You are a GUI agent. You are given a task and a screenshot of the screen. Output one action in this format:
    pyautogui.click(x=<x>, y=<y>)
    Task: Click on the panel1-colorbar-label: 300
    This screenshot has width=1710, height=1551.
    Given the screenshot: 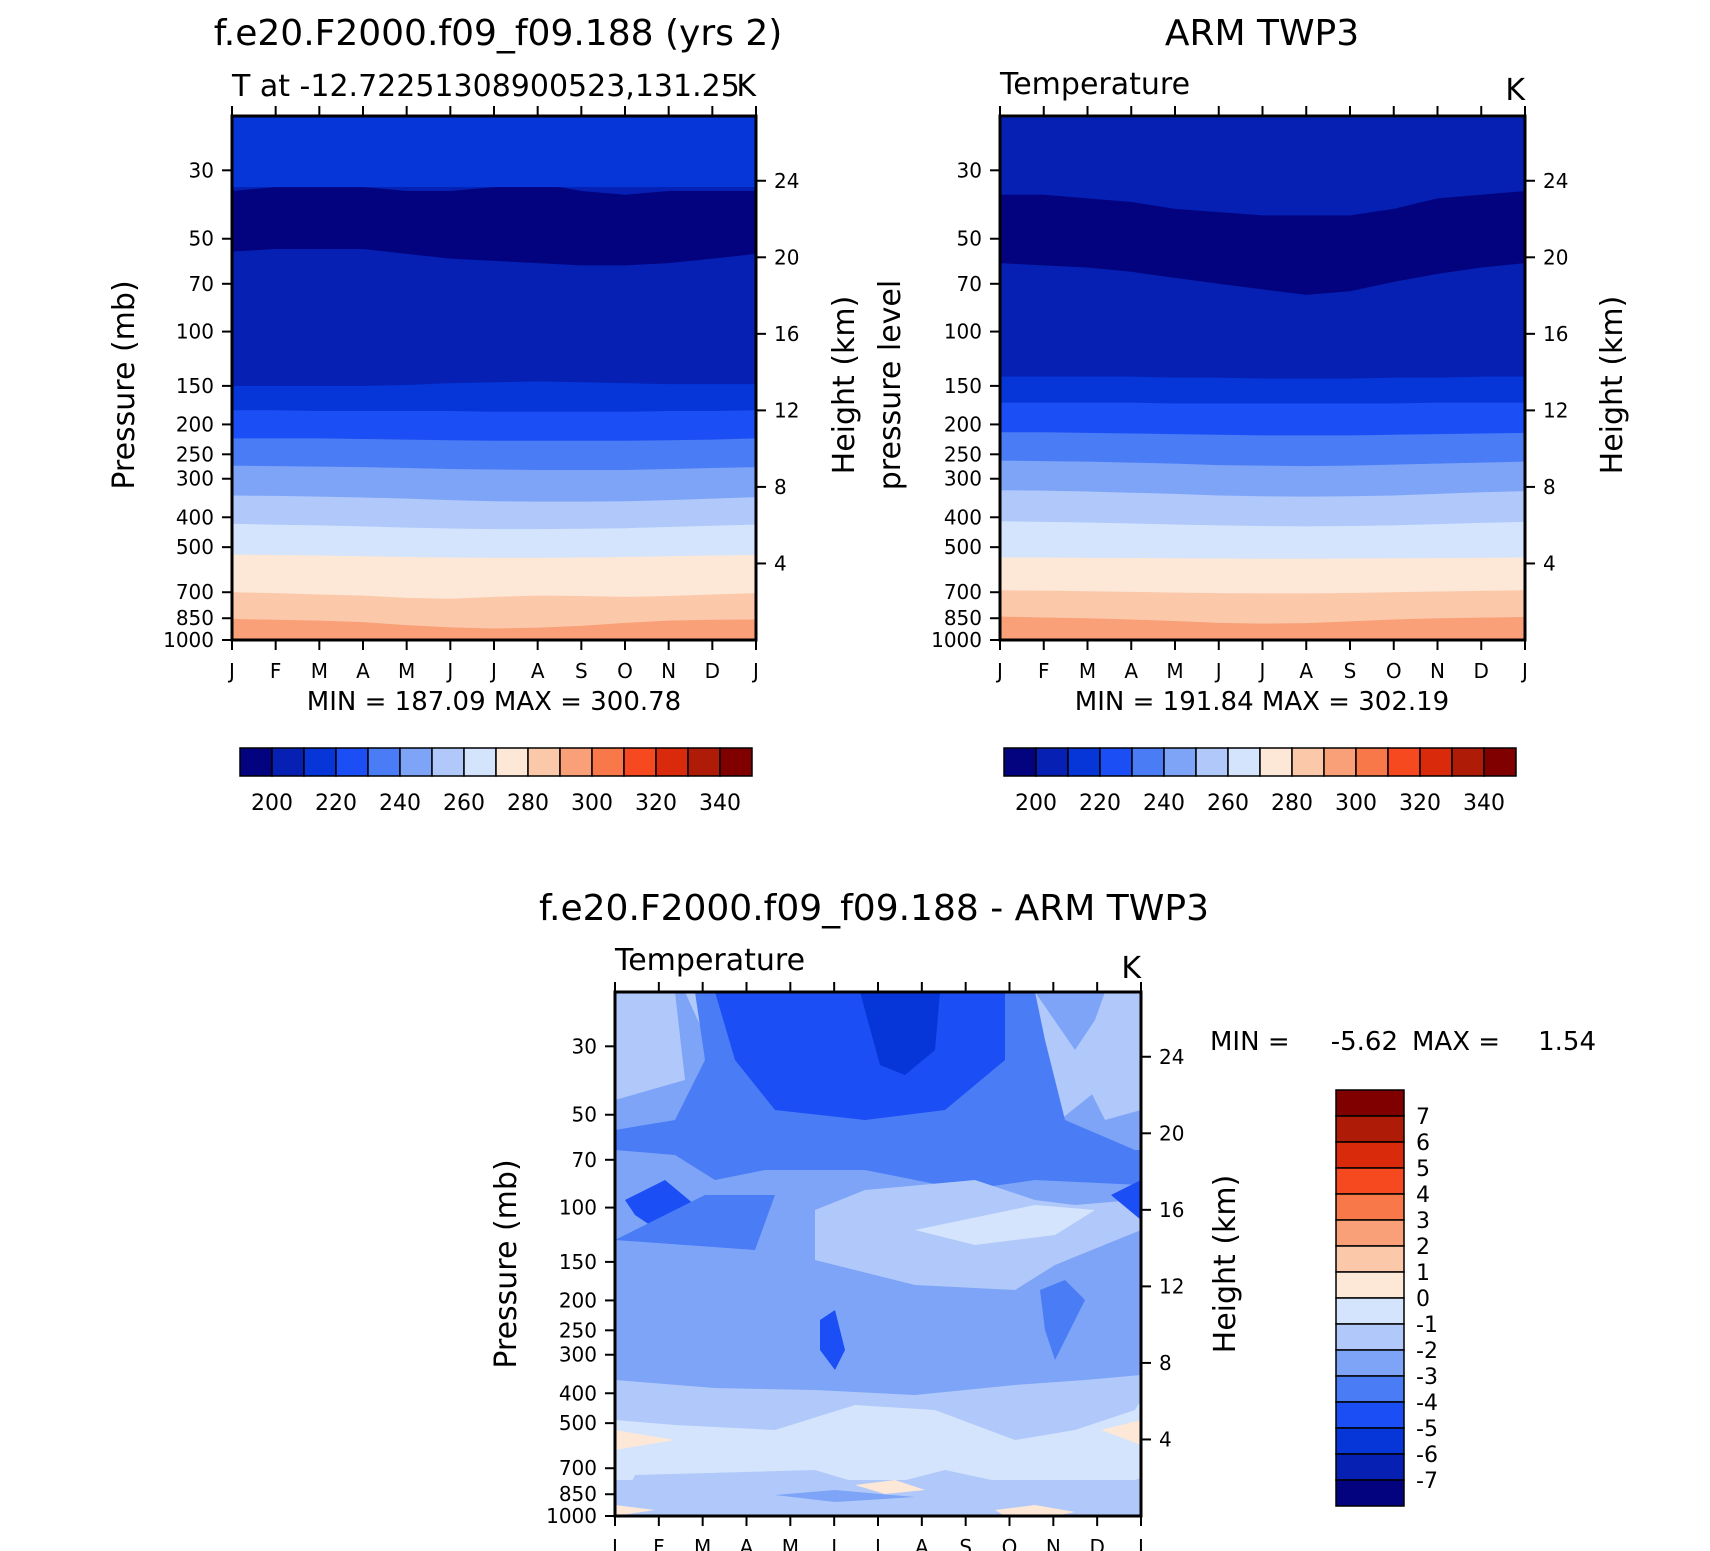 What is the action you would take?
    pyautogui.click(x=592, y=803)
    